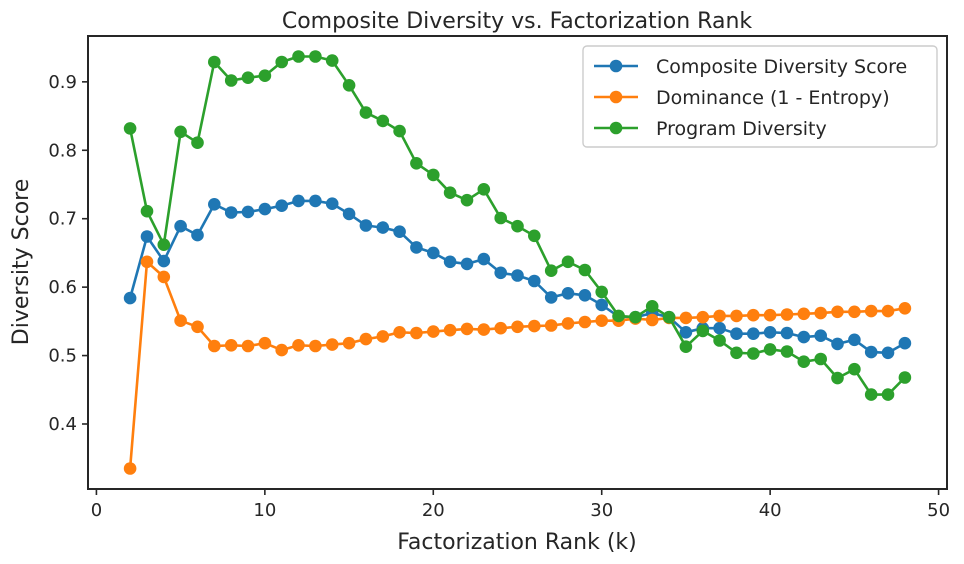 The width and height of the screenshot is (964, 564). What do you see at coordinates (601, 510) in the screenshot?
I see `x-tick-label: 30` at bounding box center [601, 510].